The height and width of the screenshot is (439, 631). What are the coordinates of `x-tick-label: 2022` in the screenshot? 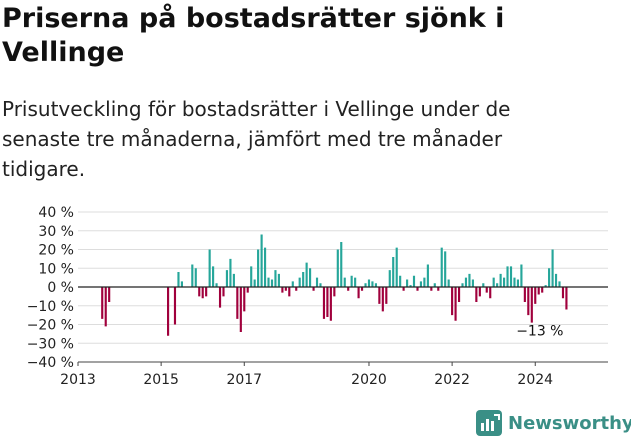 It's located at (452, 380).